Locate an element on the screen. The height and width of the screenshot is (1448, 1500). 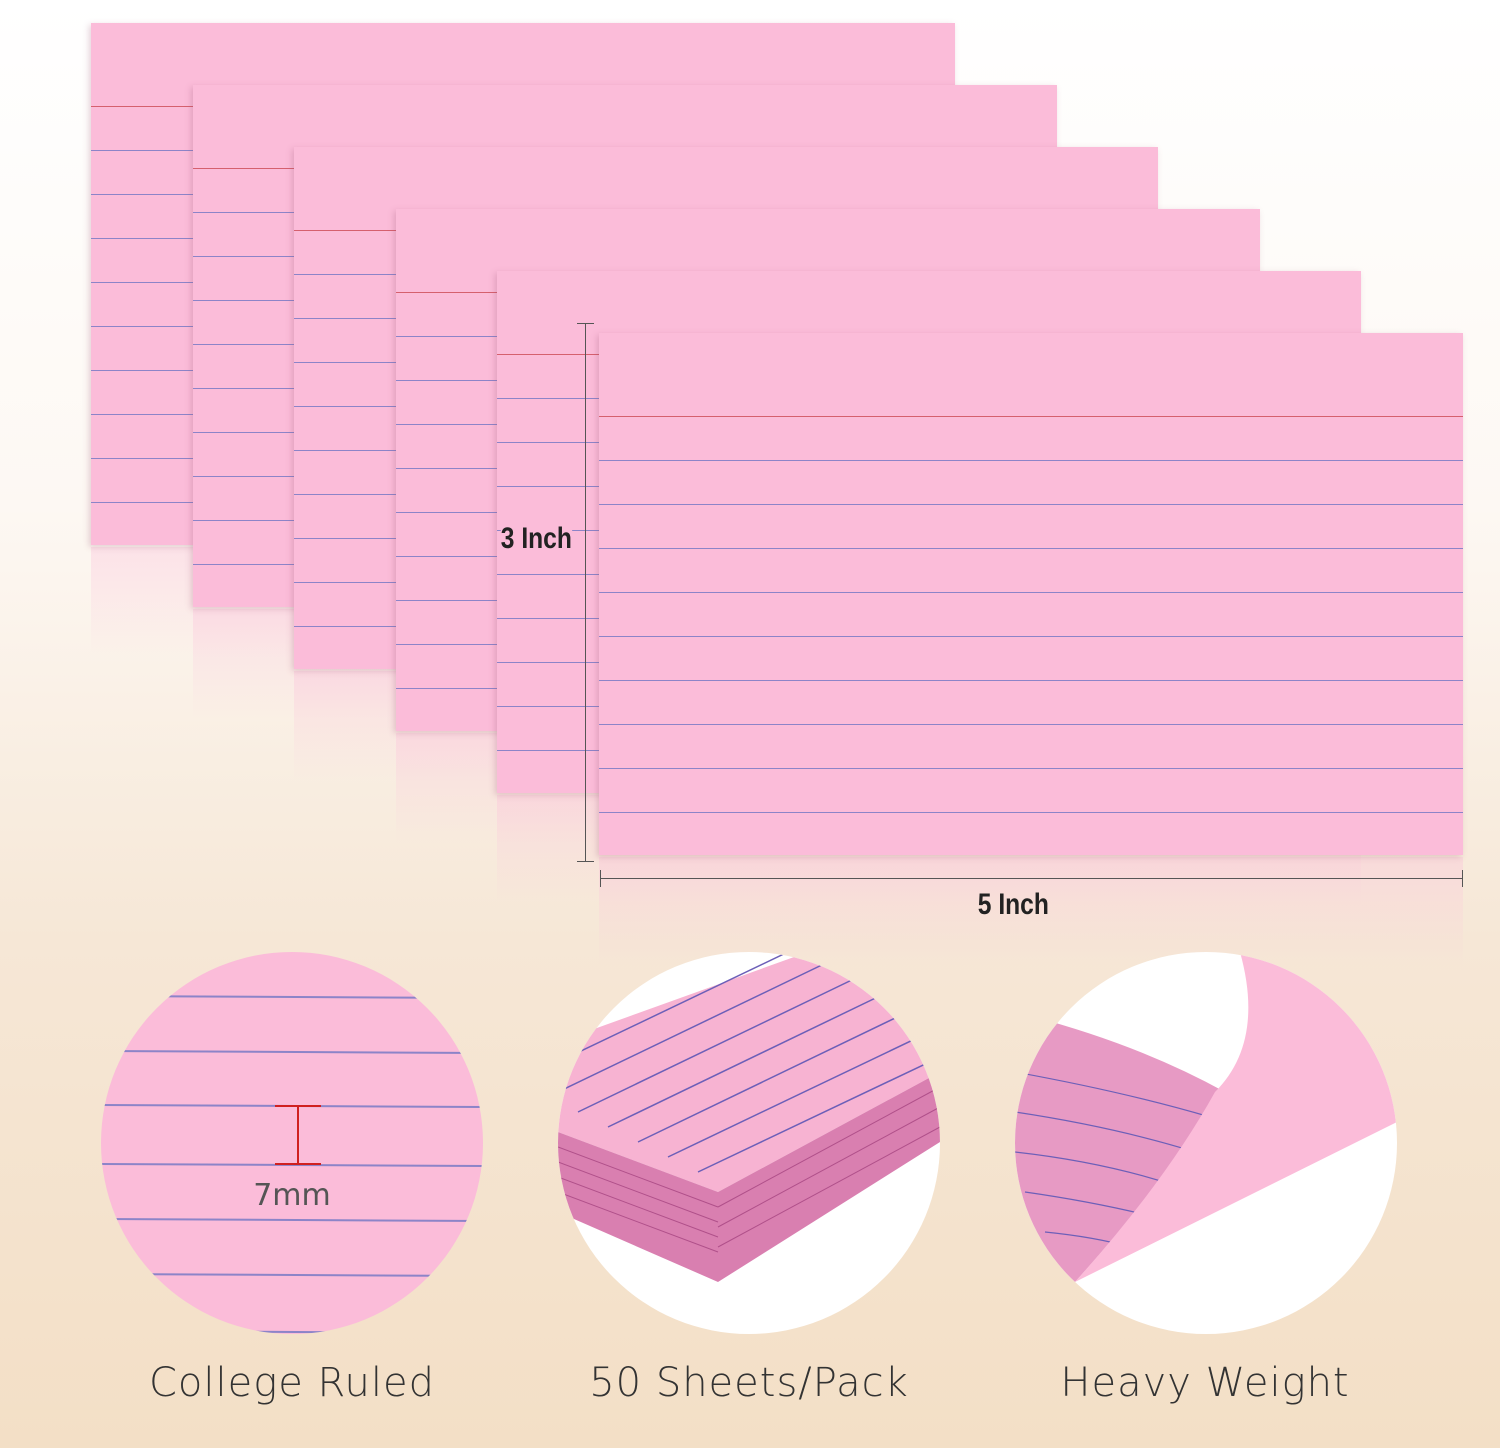
card-reflection is located at coordinates (1031, 912).